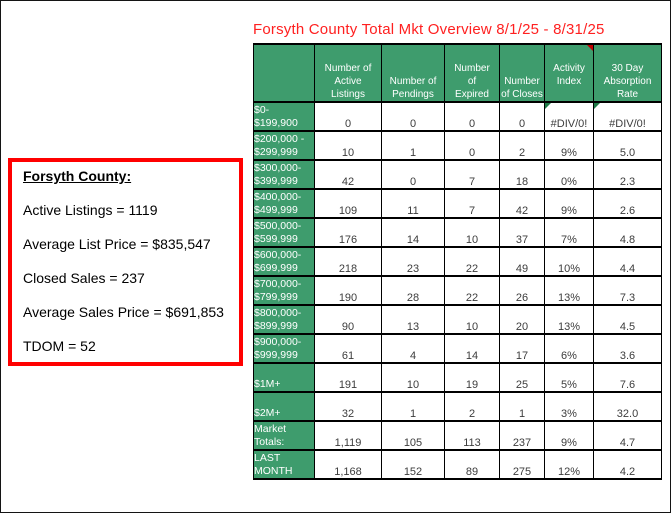 The height and width of the screenshot is (513, 671). What do you see at coordinates (522, 464) in the screenshot?
I see `value-cell: 275` at bounding box center [522, 464].